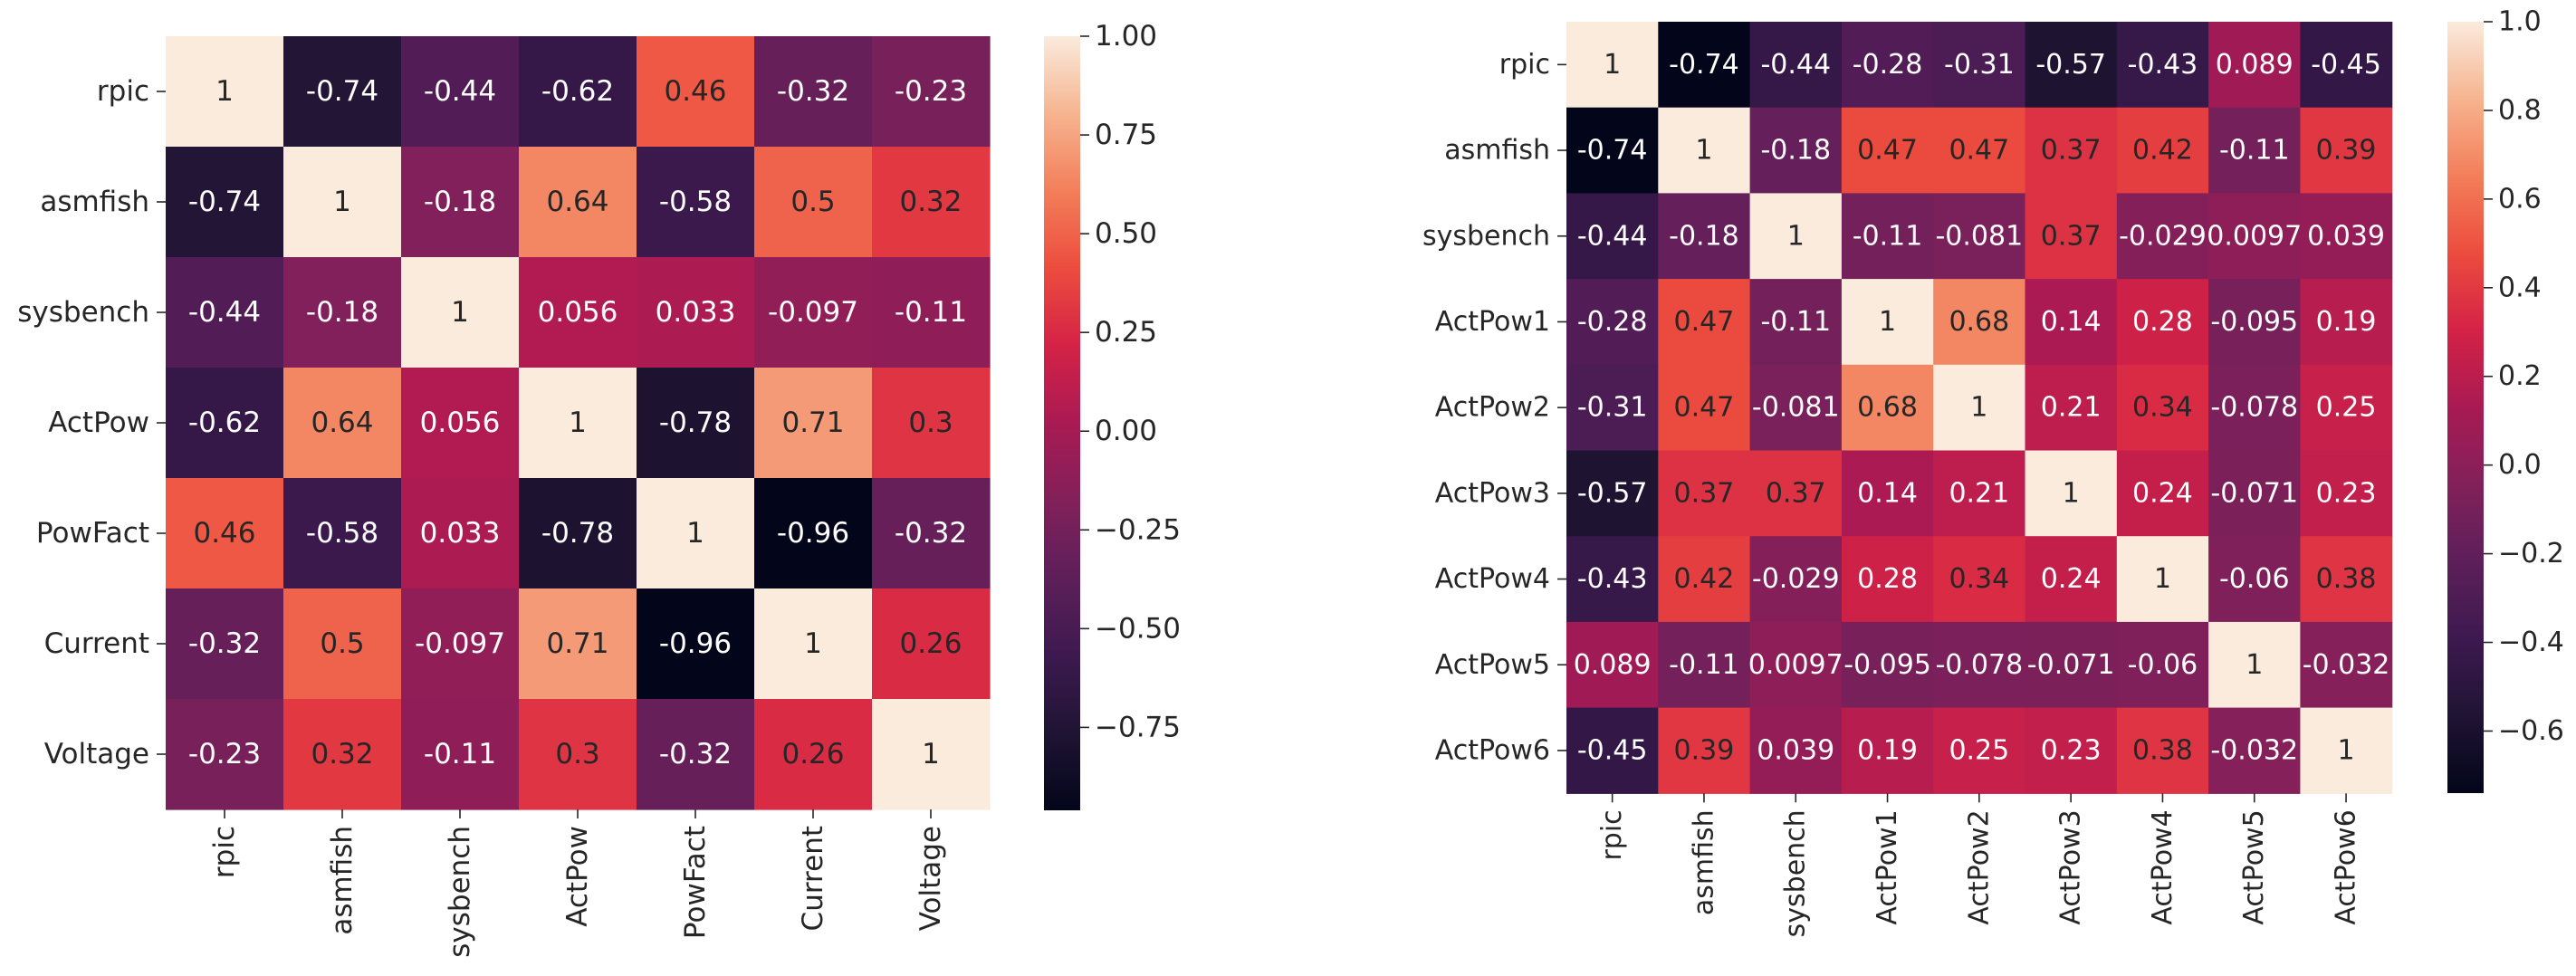 This screenshot has height=976, width=2576. Describe the element at coordinates (1612, 408) in the screenshot. I see `cell-annotation: -0.31` at that location.